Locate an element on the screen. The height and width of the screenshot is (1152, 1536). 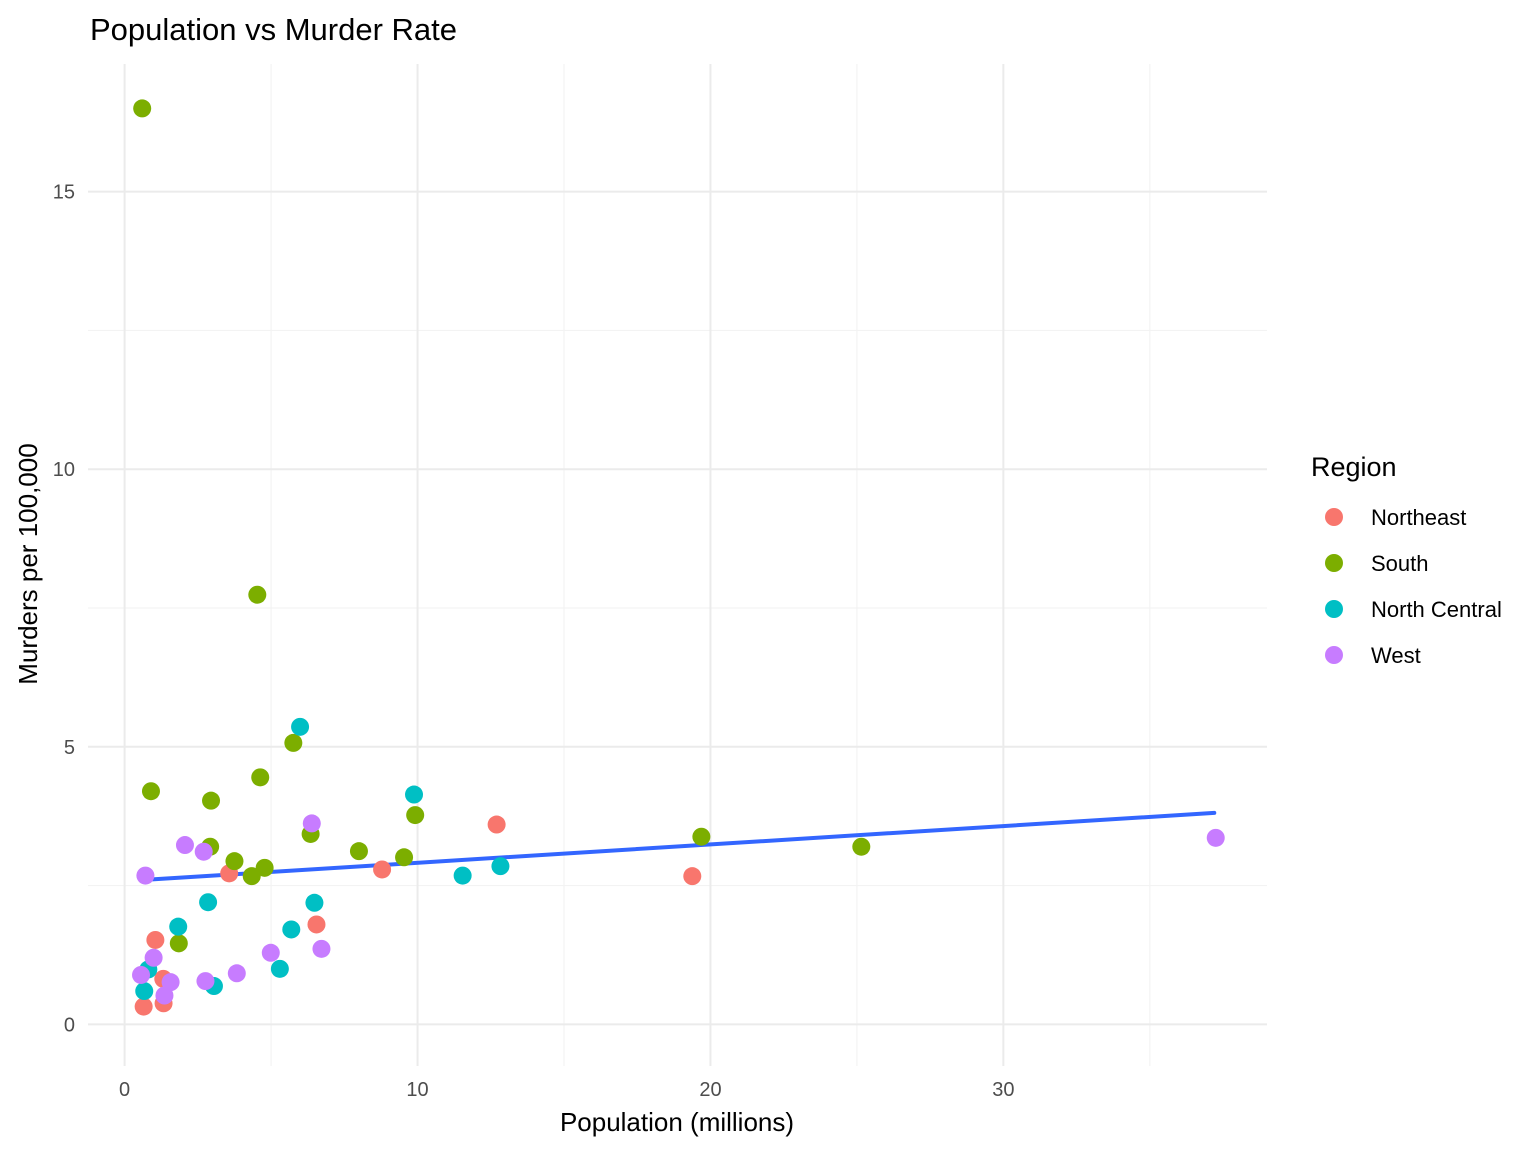
x-tick-label: 30 is located at coordinates (1003, 1090).